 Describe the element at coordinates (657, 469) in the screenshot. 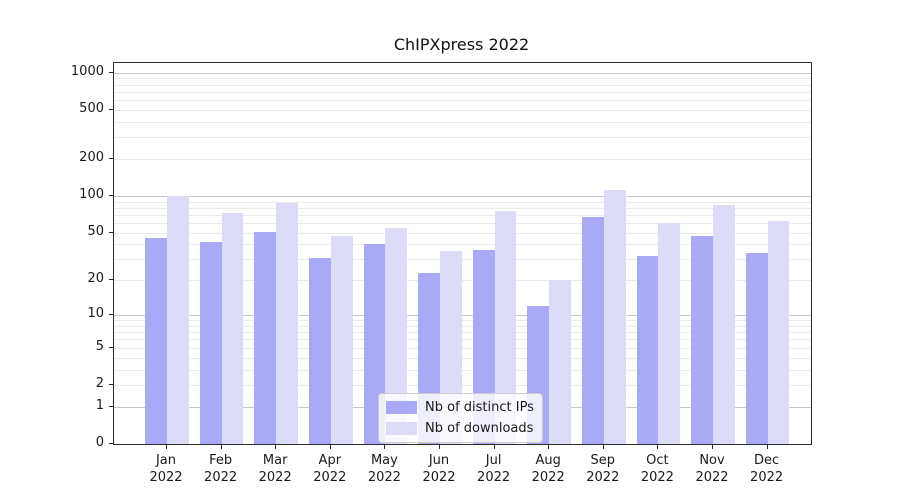

I see `x-tick-label: Oct 2022` at that location.